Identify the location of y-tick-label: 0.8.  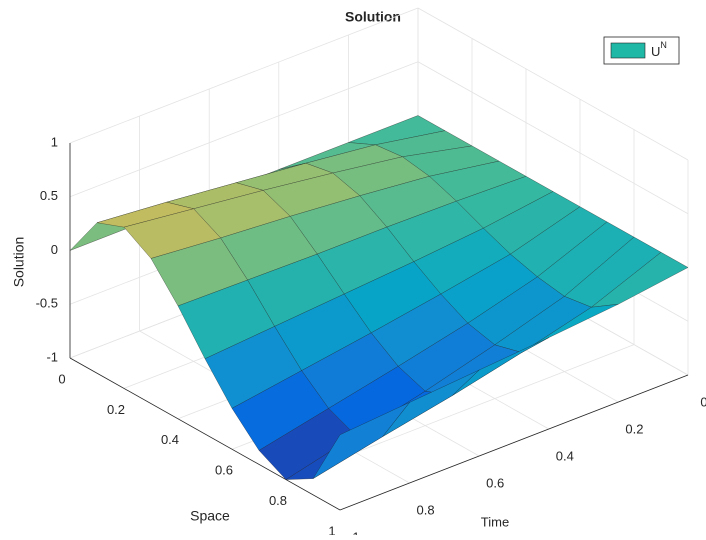
(426, 509).